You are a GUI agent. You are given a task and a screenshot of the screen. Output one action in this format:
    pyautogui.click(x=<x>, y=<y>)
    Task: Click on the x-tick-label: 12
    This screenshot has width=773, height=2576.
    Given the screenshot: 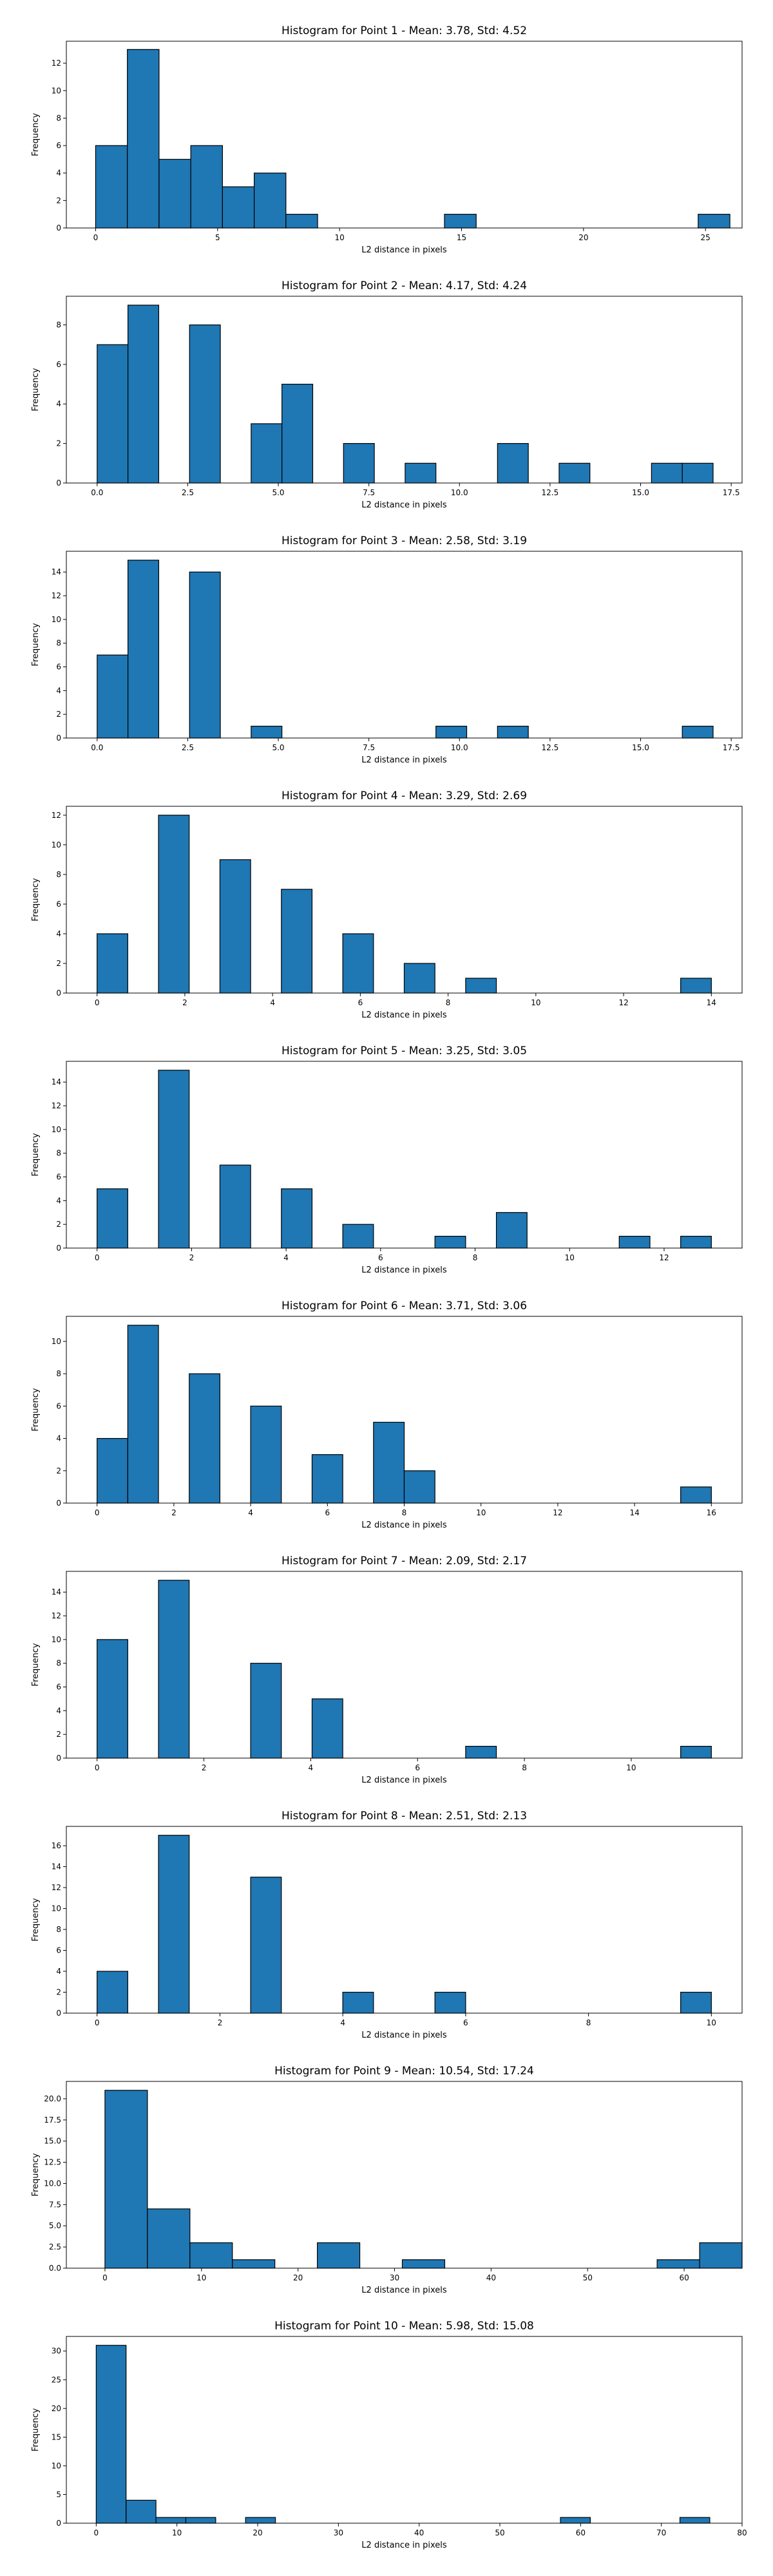 What is the action you would take?
    pyautogui.click(x=623, y=1003)
    